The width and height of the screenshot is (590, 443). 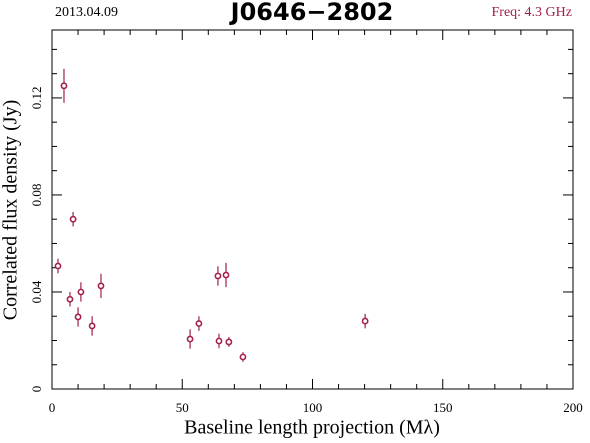 I want to click on y-tick-label: 0.12, so click(x=36, y=98).